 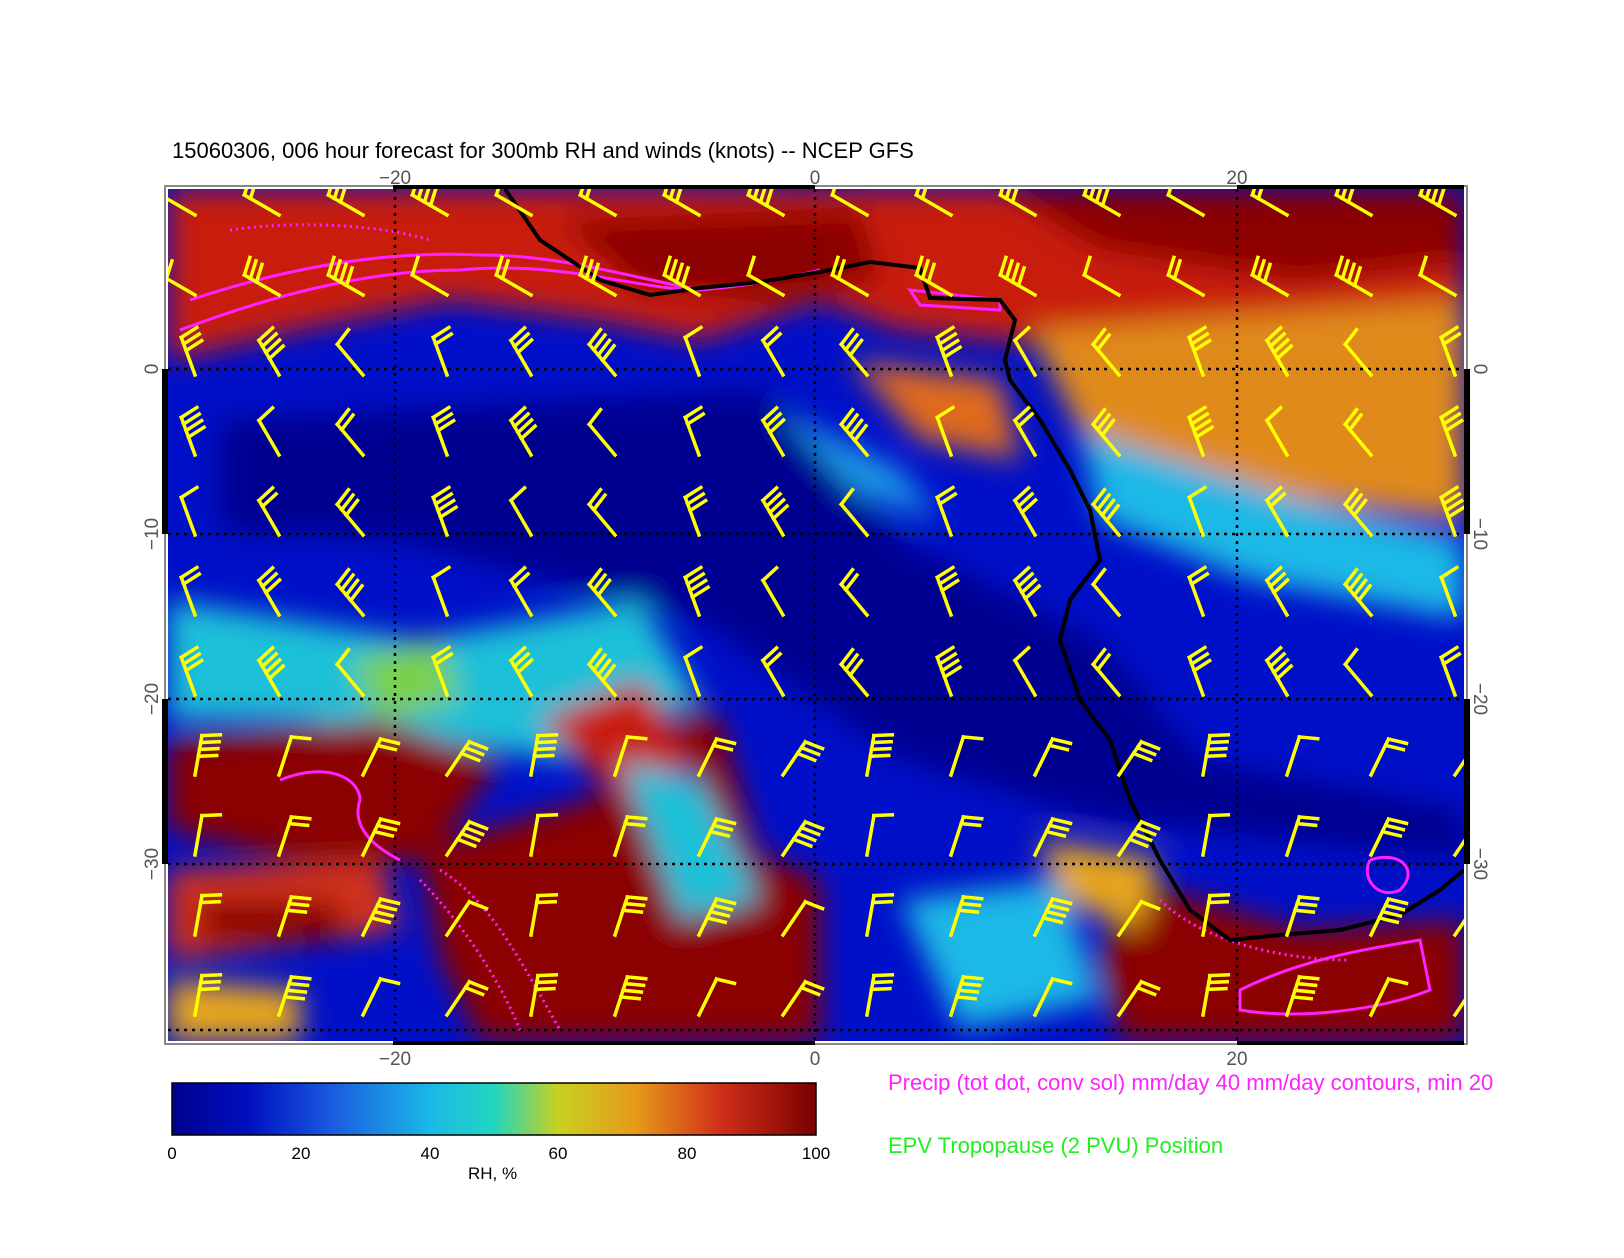 What do you see at coordinates (1479, 534) in the screenshot?
I see `y-tick-right-2: −10` at bounding box center [1479, 534].